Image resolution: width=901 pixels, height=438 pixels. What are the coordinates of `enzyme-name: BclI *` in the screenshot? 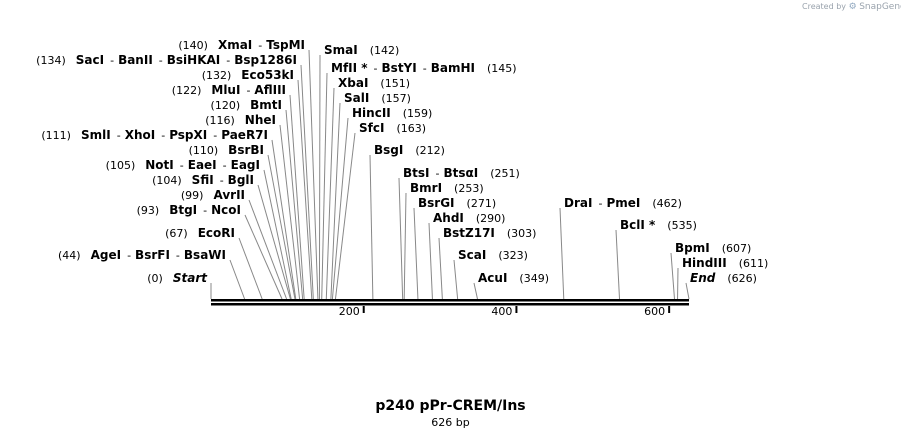 It's located at (638, 225).